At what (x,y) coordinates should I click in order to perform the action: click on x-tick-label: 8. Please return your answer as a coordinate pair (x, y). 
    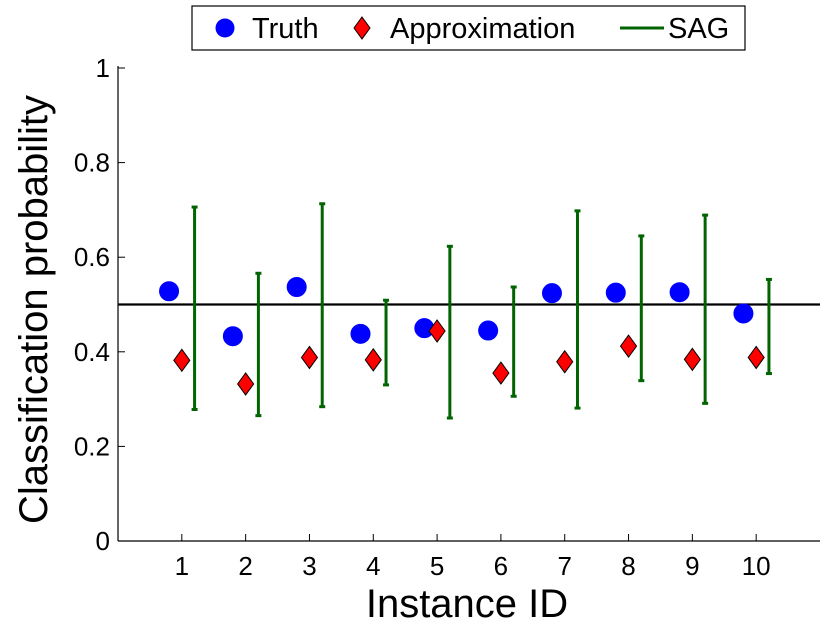
    Looking at the image, I should click on (628, 566).